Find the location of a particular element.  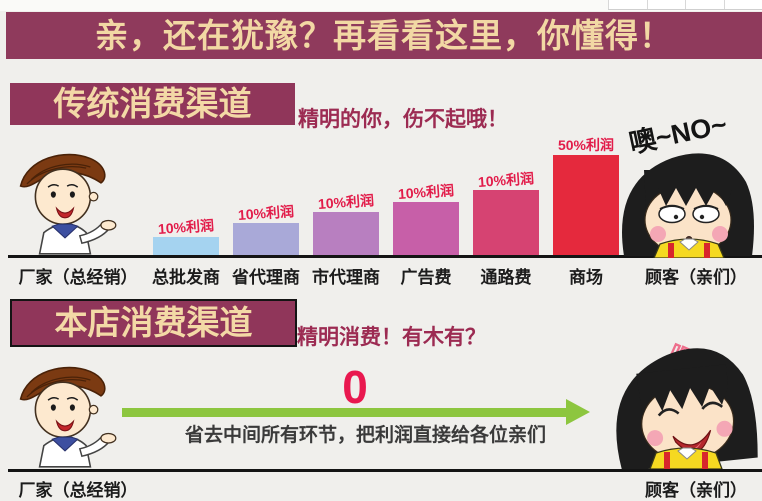

chart-baseline is located at coordinates (385, 256).